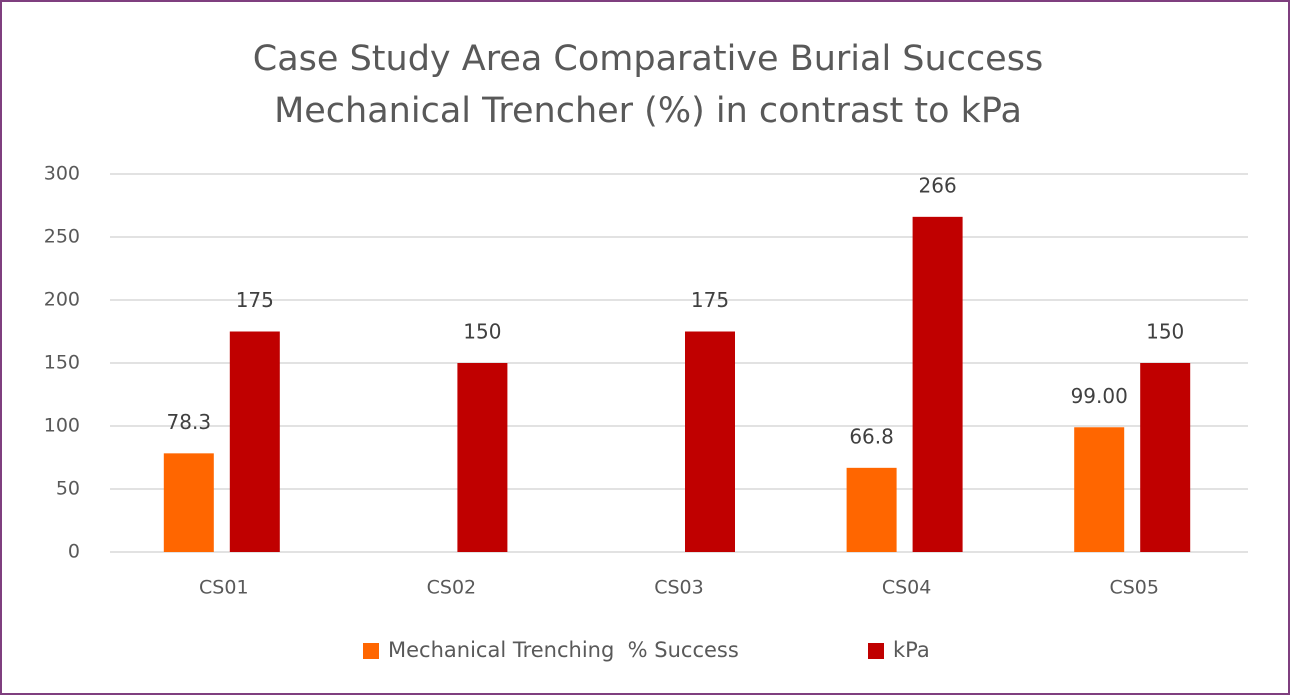 The height and width of the screenshot is (695, 1290). I want to click on data-label: 99.00, so click(1099, 396).